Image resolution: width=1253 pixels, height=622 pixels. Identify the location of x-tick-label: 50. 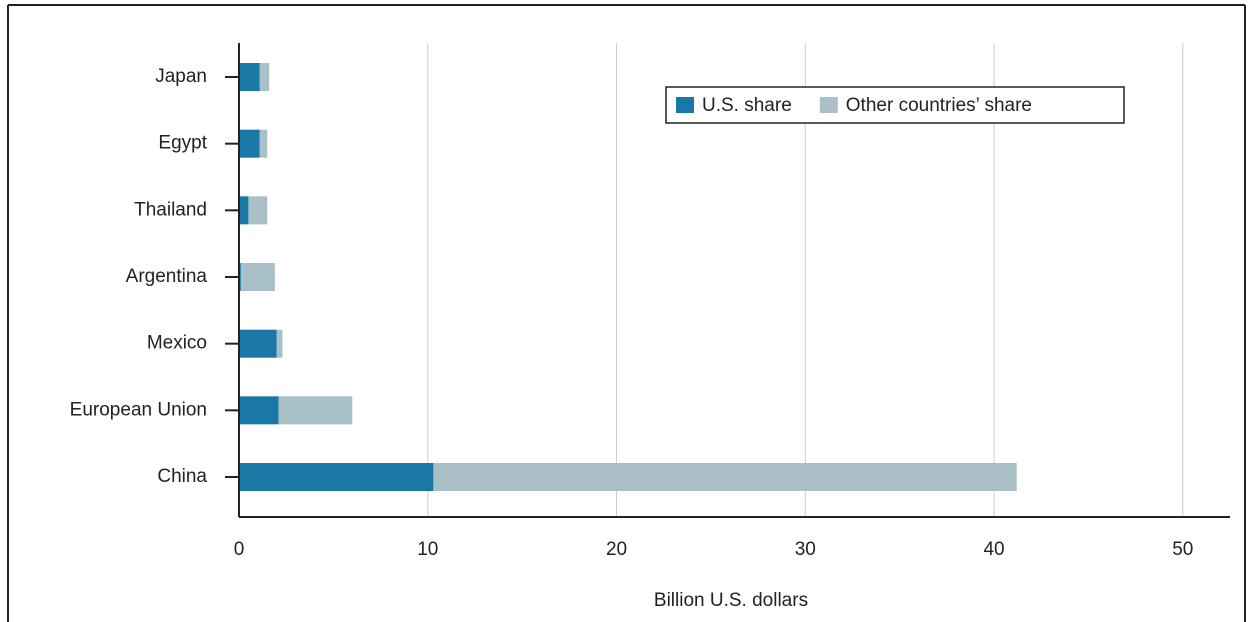
(1182, 549).